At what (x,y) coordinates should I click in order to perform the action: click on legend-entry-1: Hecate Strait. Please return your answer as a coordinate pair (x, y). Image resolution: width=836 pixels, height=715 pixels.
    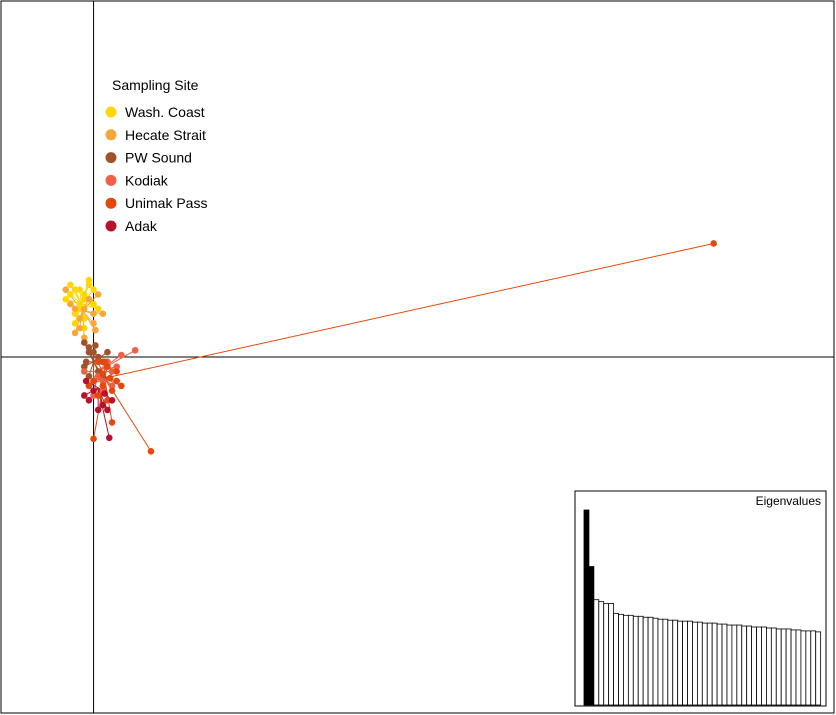
    Looking at the image, I should click on (155, 135).